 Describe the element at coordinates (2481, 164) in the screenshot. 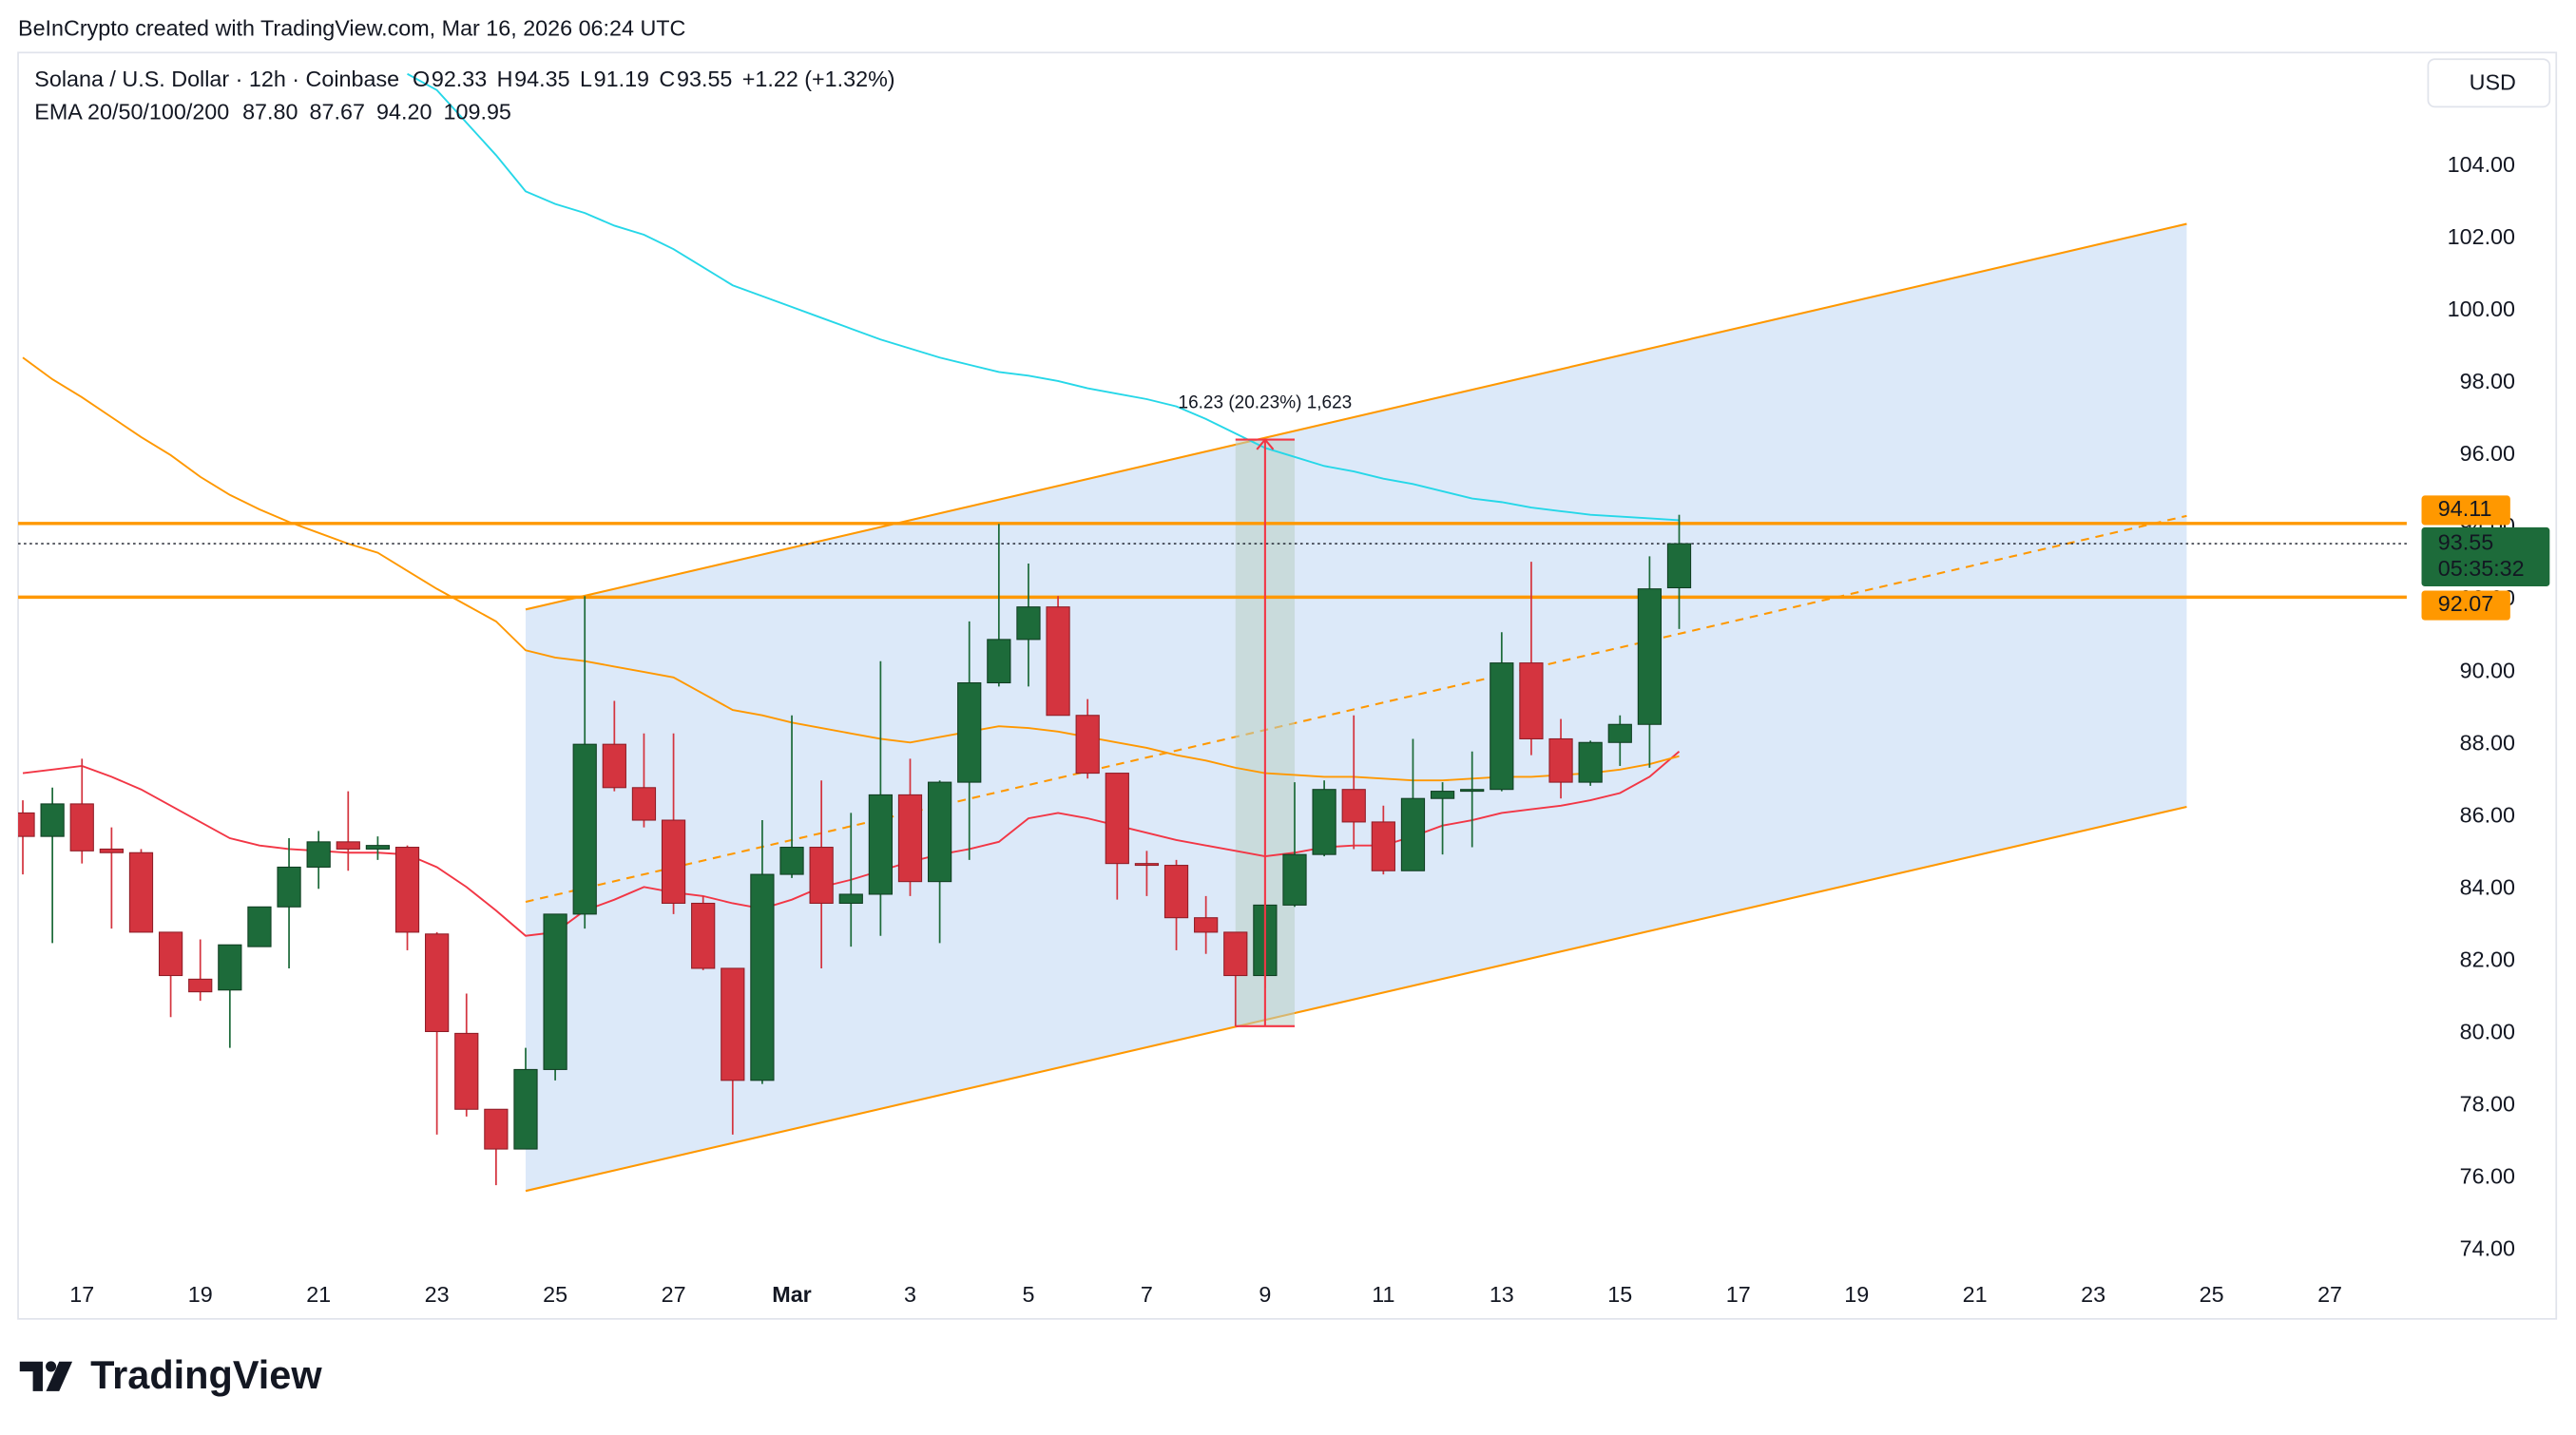

I see `y-tick-label: 104.00` at that location.